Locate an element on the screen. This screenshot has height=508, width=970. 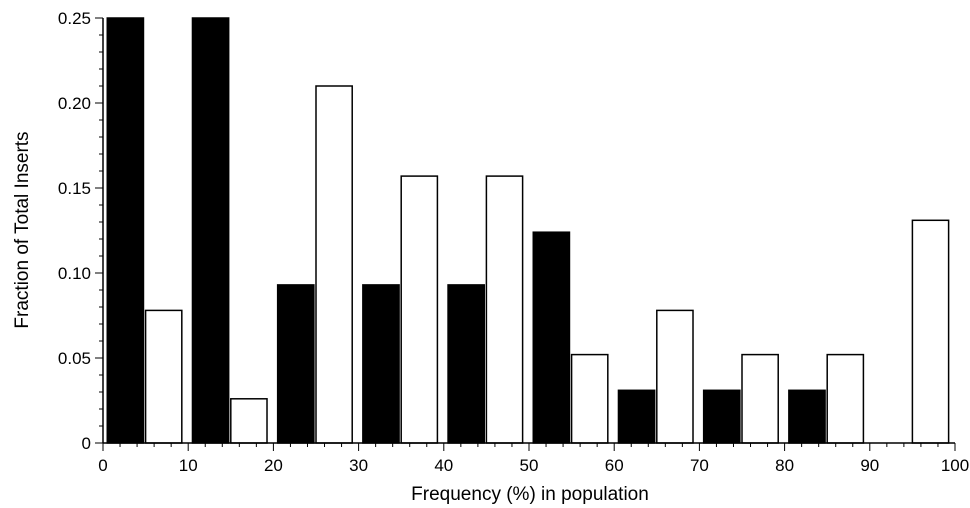
x-tick-label: 80 is located at coordinates (784, 465).